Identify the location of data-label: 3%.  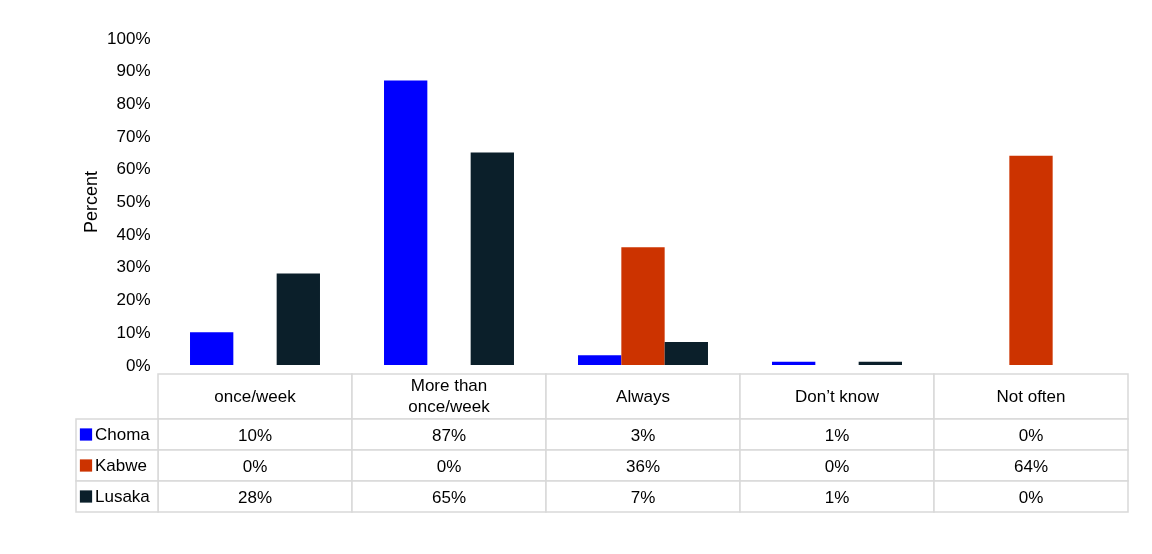
(643, 435).